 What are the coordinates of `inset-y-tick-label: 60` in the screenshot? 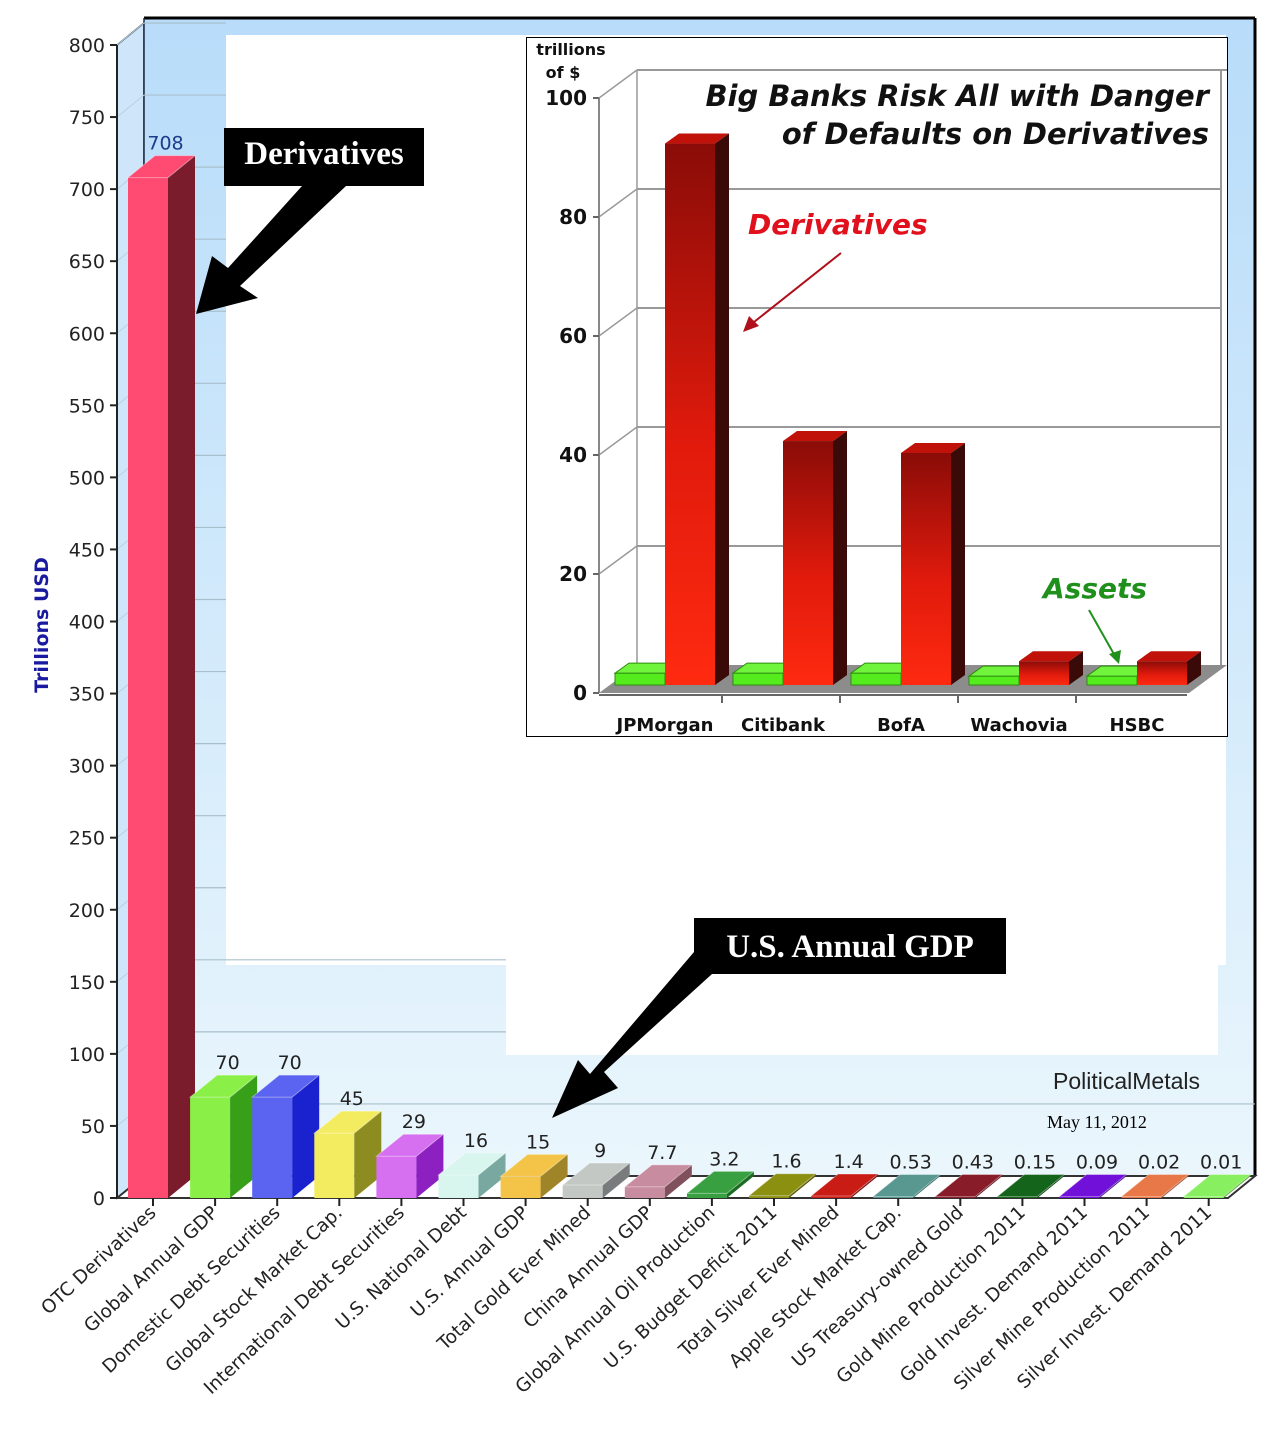 It's located at (573, 336).